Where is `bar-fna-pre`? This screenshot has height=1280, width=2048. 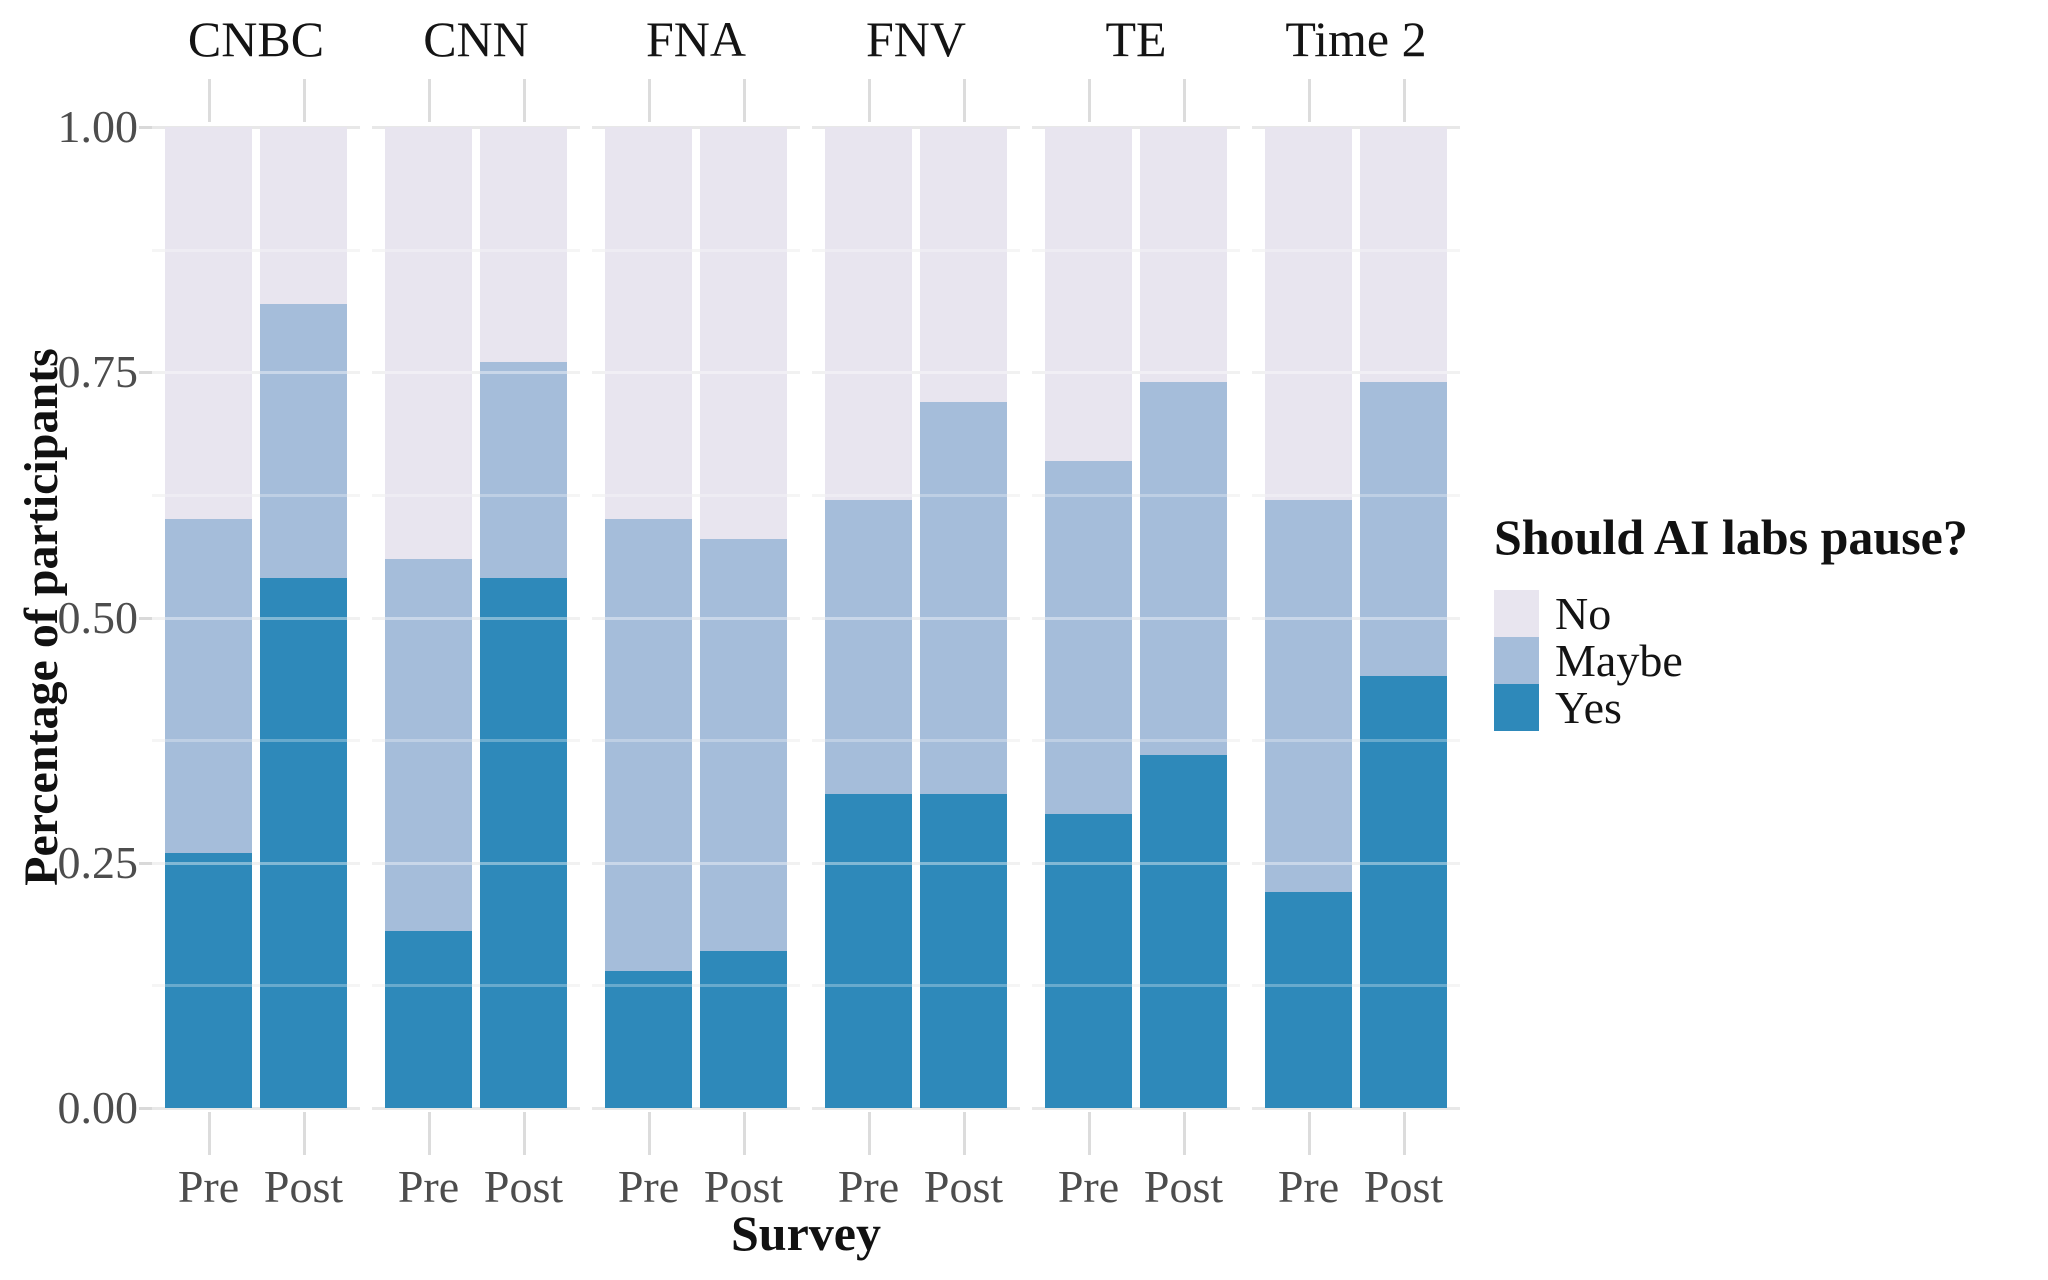 bar-fna-pre is located at coordinates (648, 617).